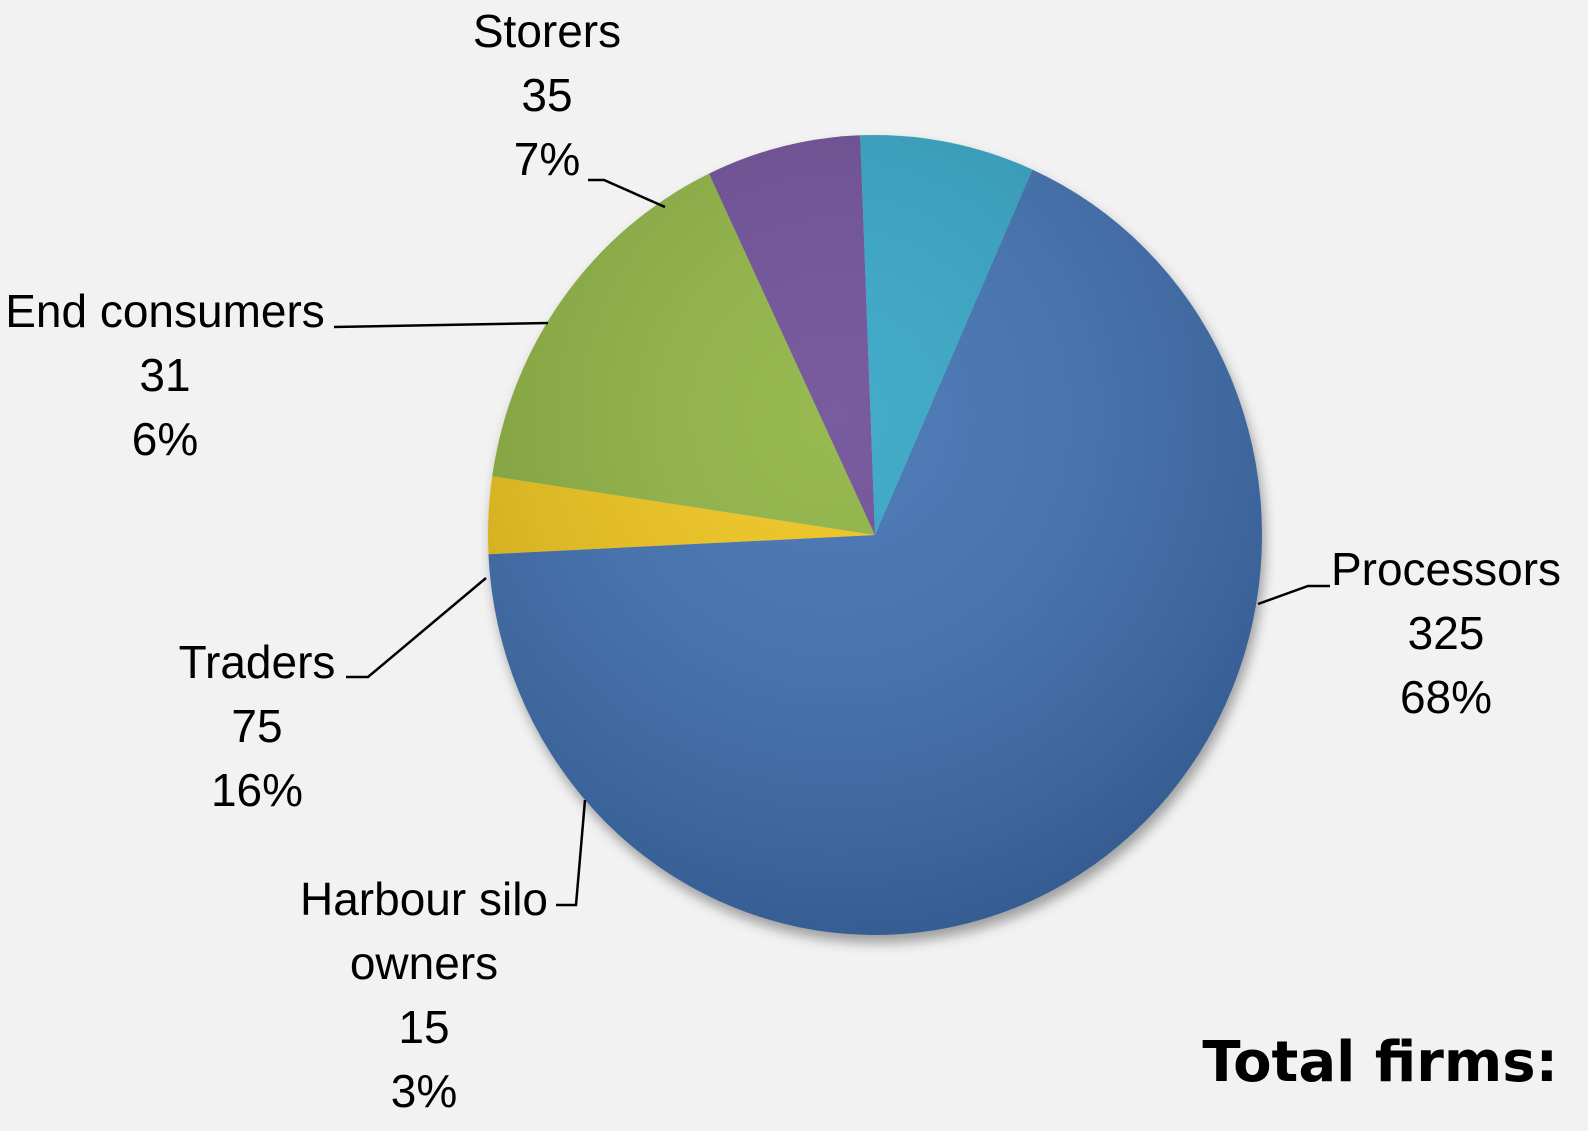 The height and width of the screenshot is (1131, 1588). What do you see at coordinates (571, 853) in the screenshot?
I see `leader-line-harbour-silo-owners` at bounding box center [571, 853].